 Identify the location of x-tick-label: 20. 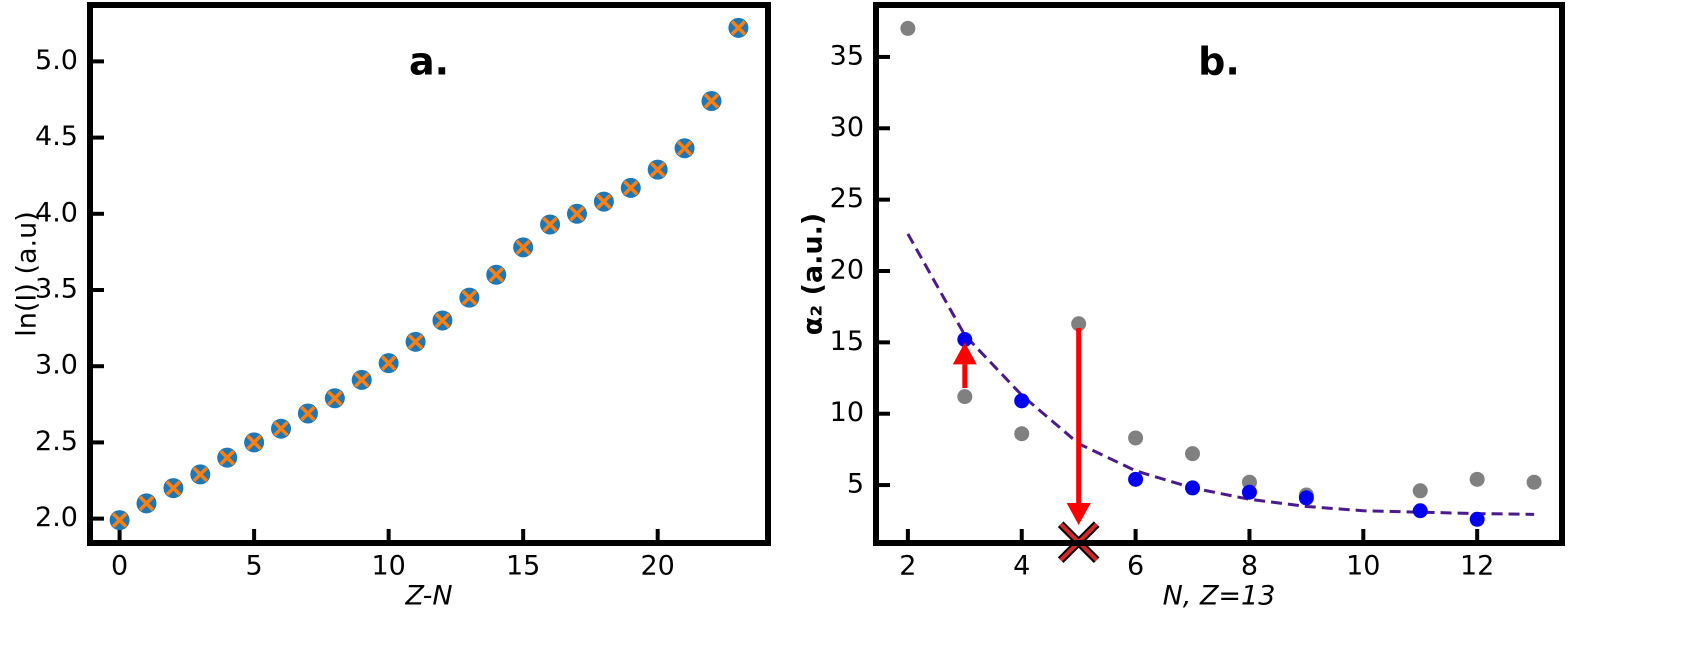
(658, 566).